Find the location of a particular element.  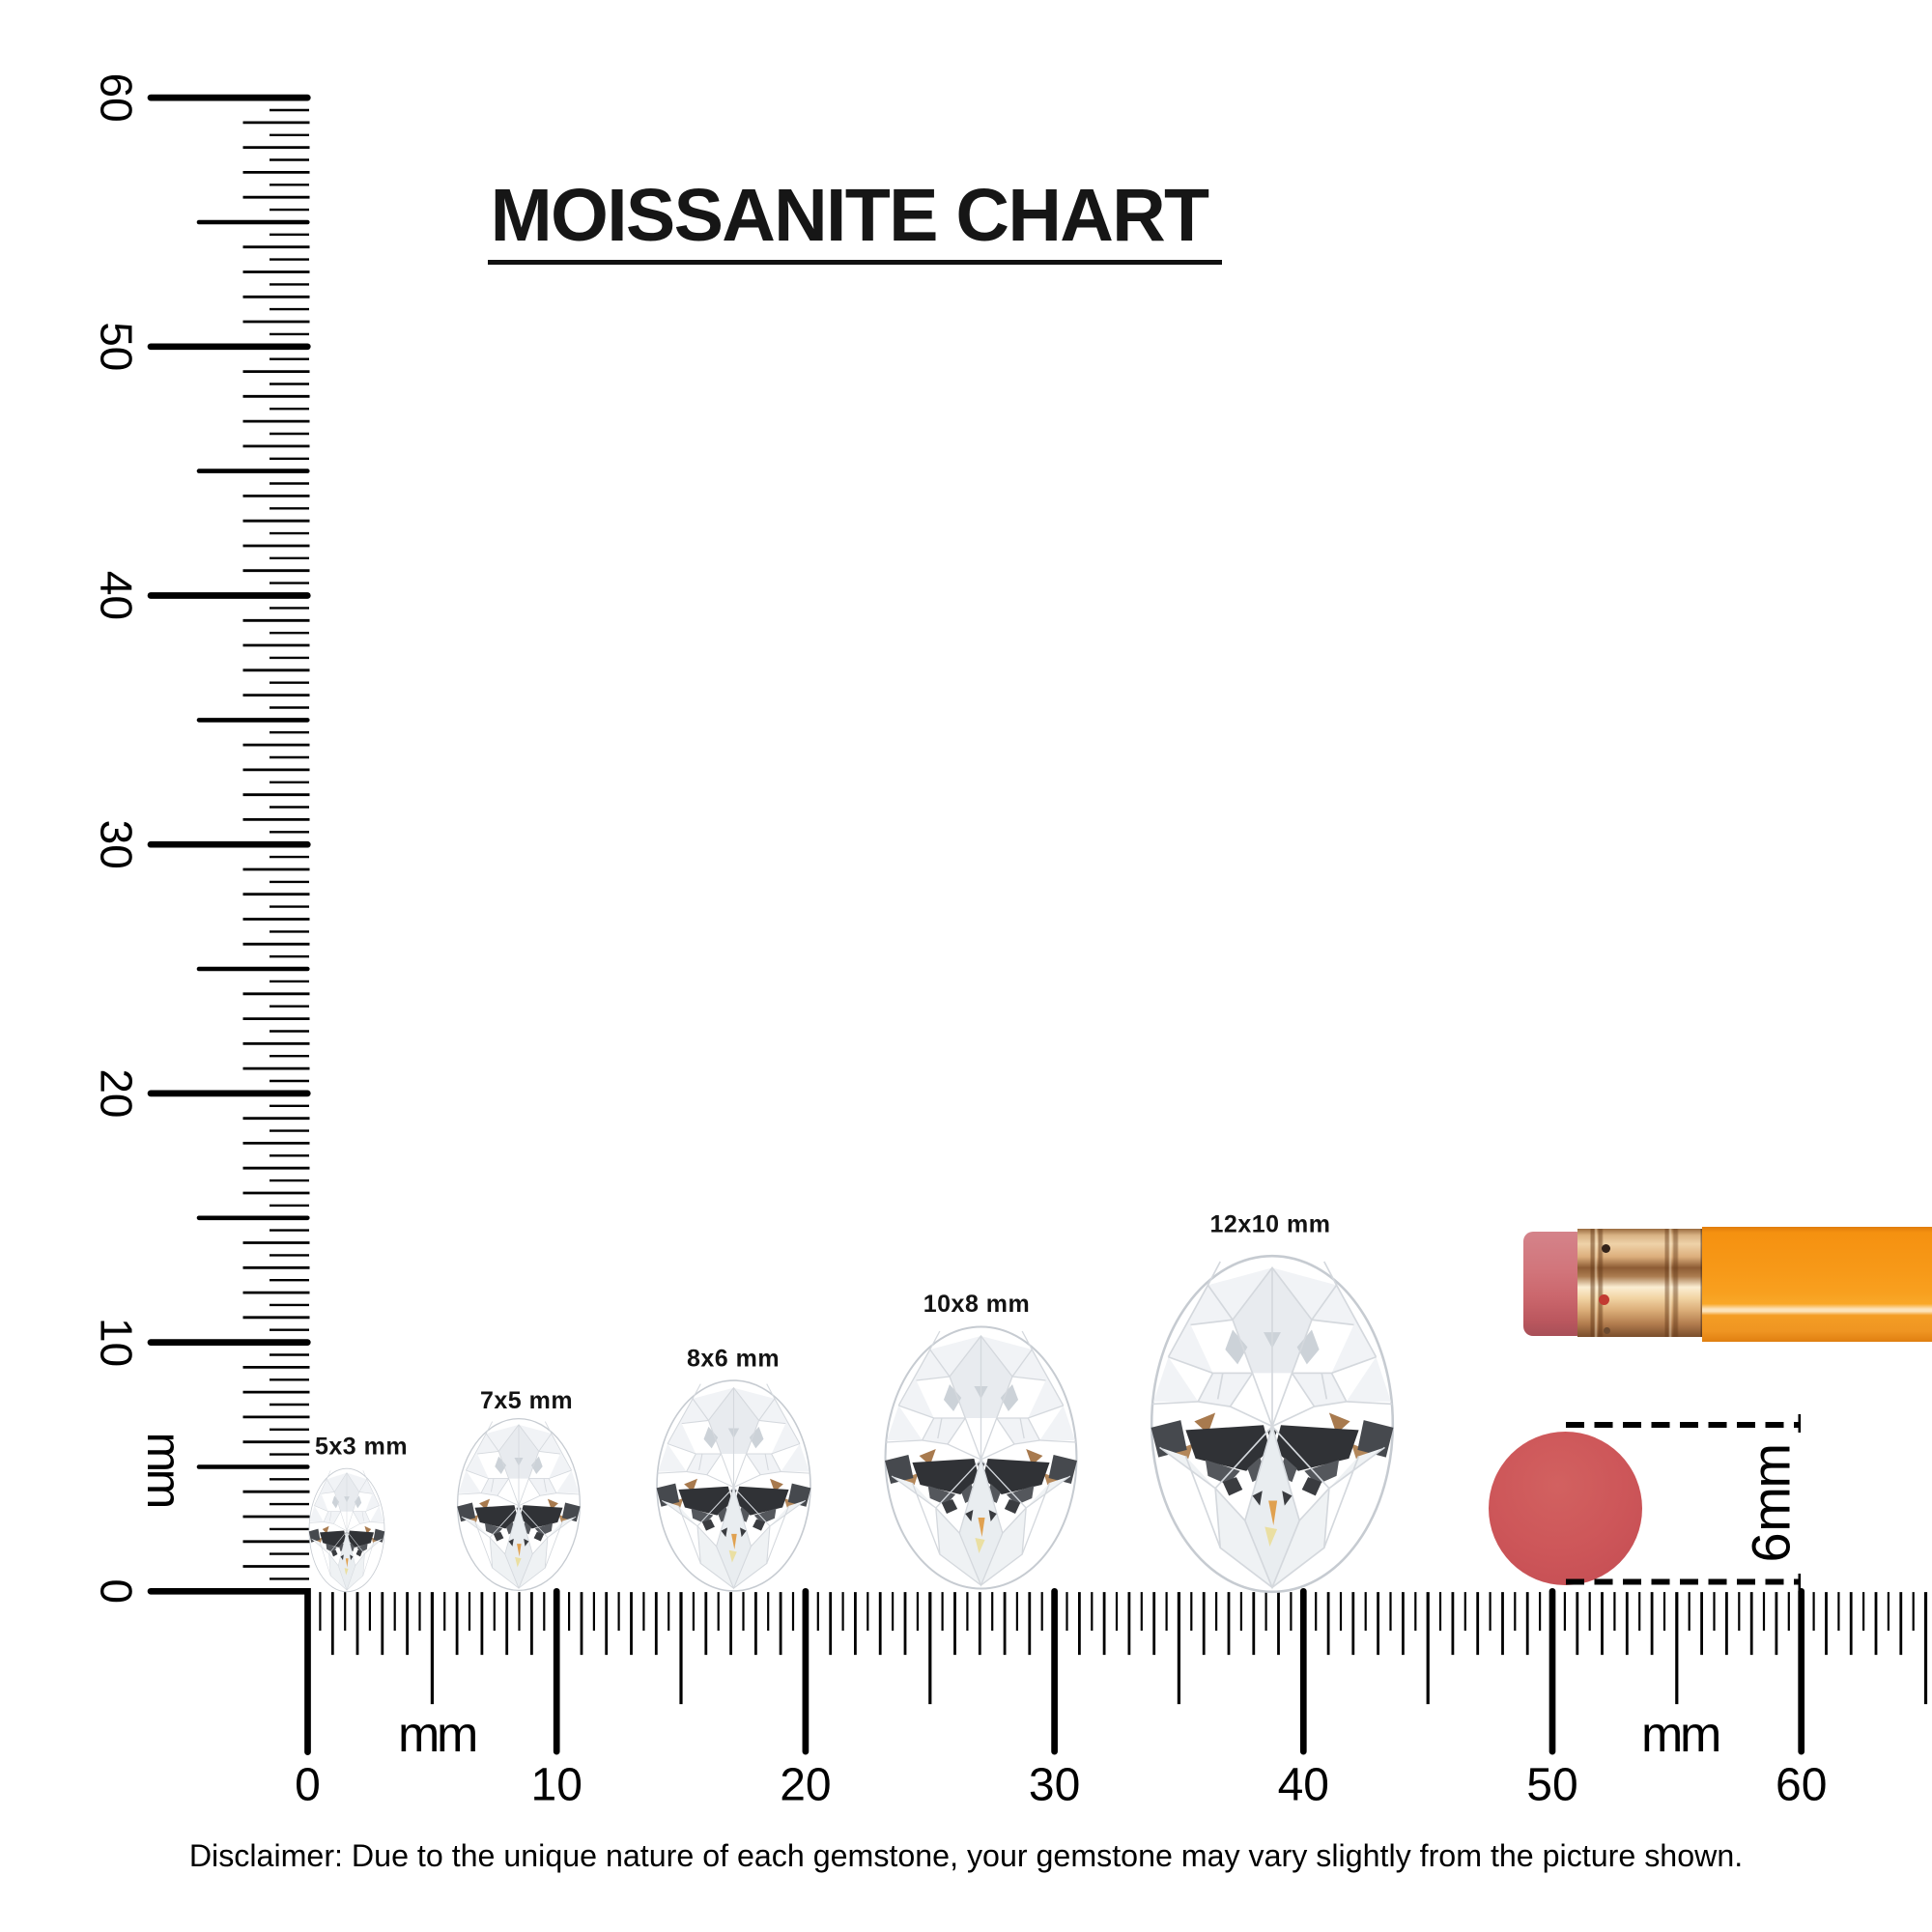

svg-text: 6 mm is located at coordinates (1771, 1504).